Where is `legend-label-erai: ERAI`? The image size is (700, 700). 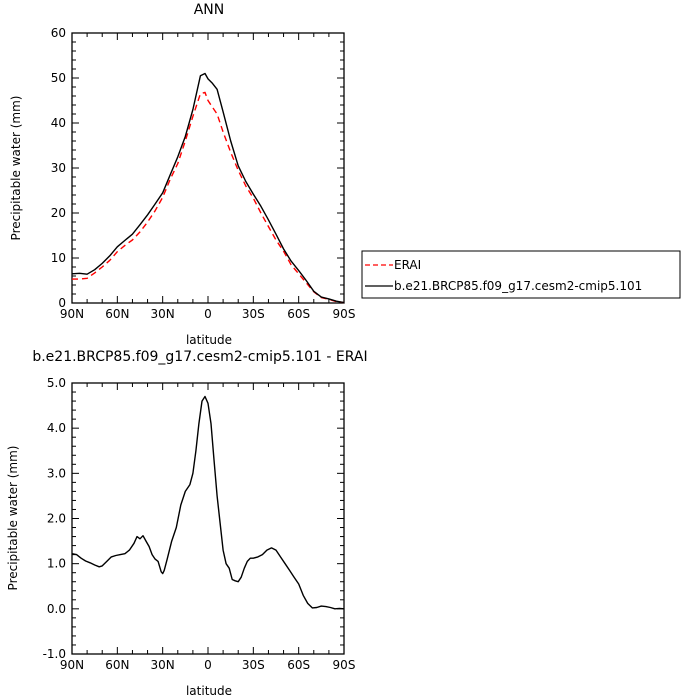 legend-label-erai: ERAI is located at coordinates (407, 265).